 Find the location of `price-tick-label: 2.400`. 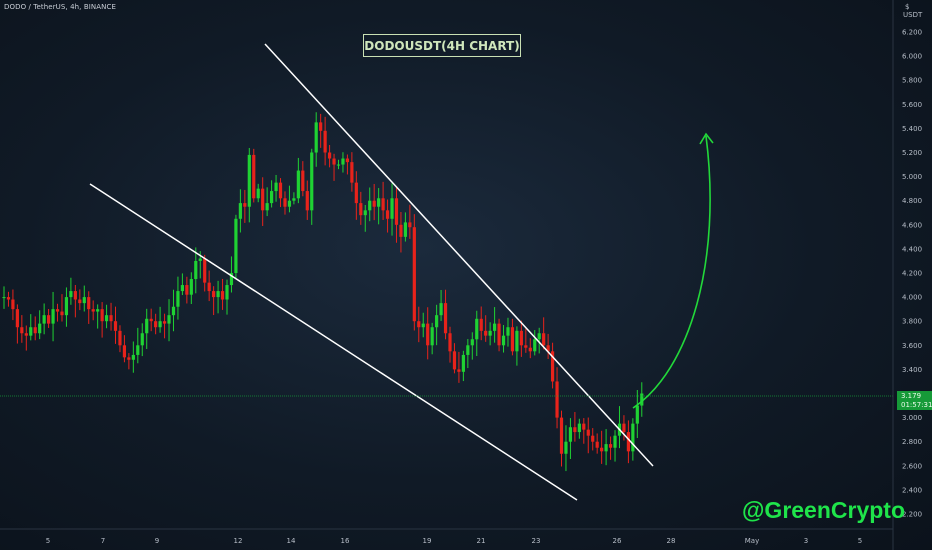

price-tick-label: 2.400 is located at coordinates (912, 490).